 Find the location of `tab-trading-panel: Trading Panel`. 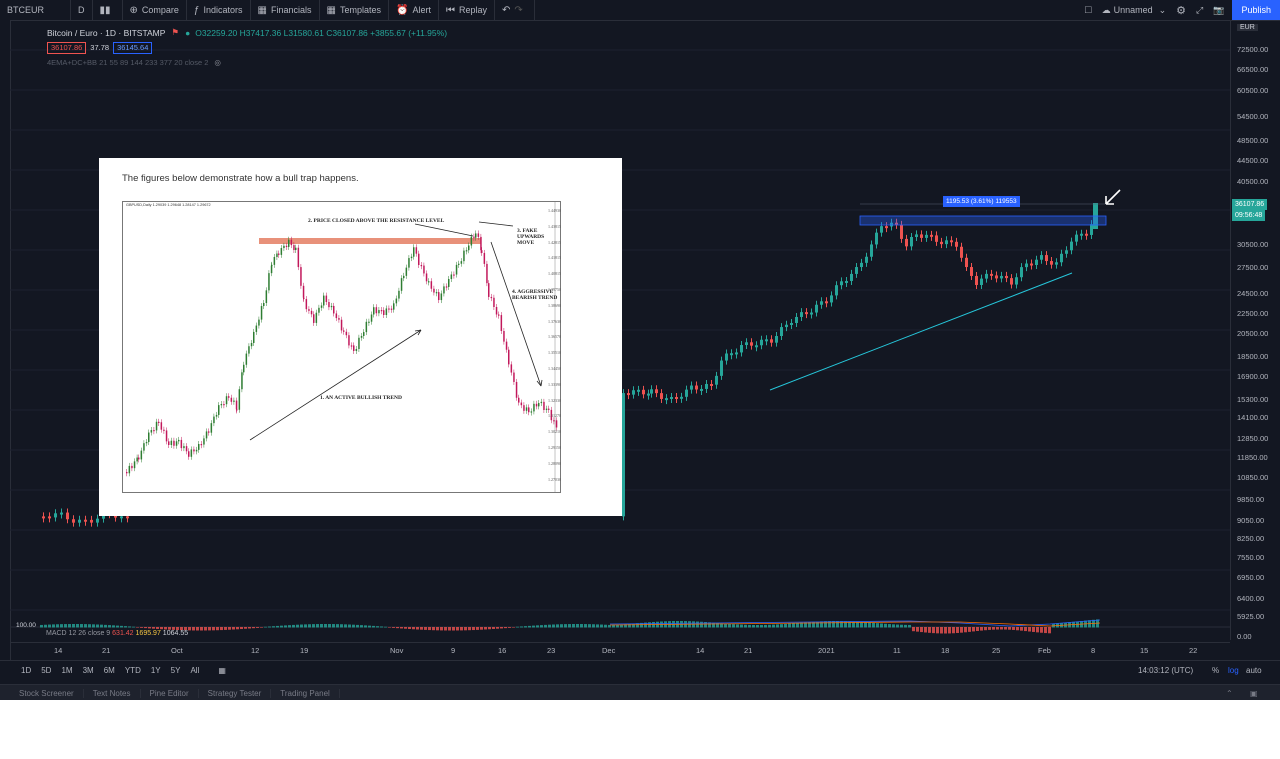

tab-trading-panel: Trading Panel is located at coordinates (305, 693).